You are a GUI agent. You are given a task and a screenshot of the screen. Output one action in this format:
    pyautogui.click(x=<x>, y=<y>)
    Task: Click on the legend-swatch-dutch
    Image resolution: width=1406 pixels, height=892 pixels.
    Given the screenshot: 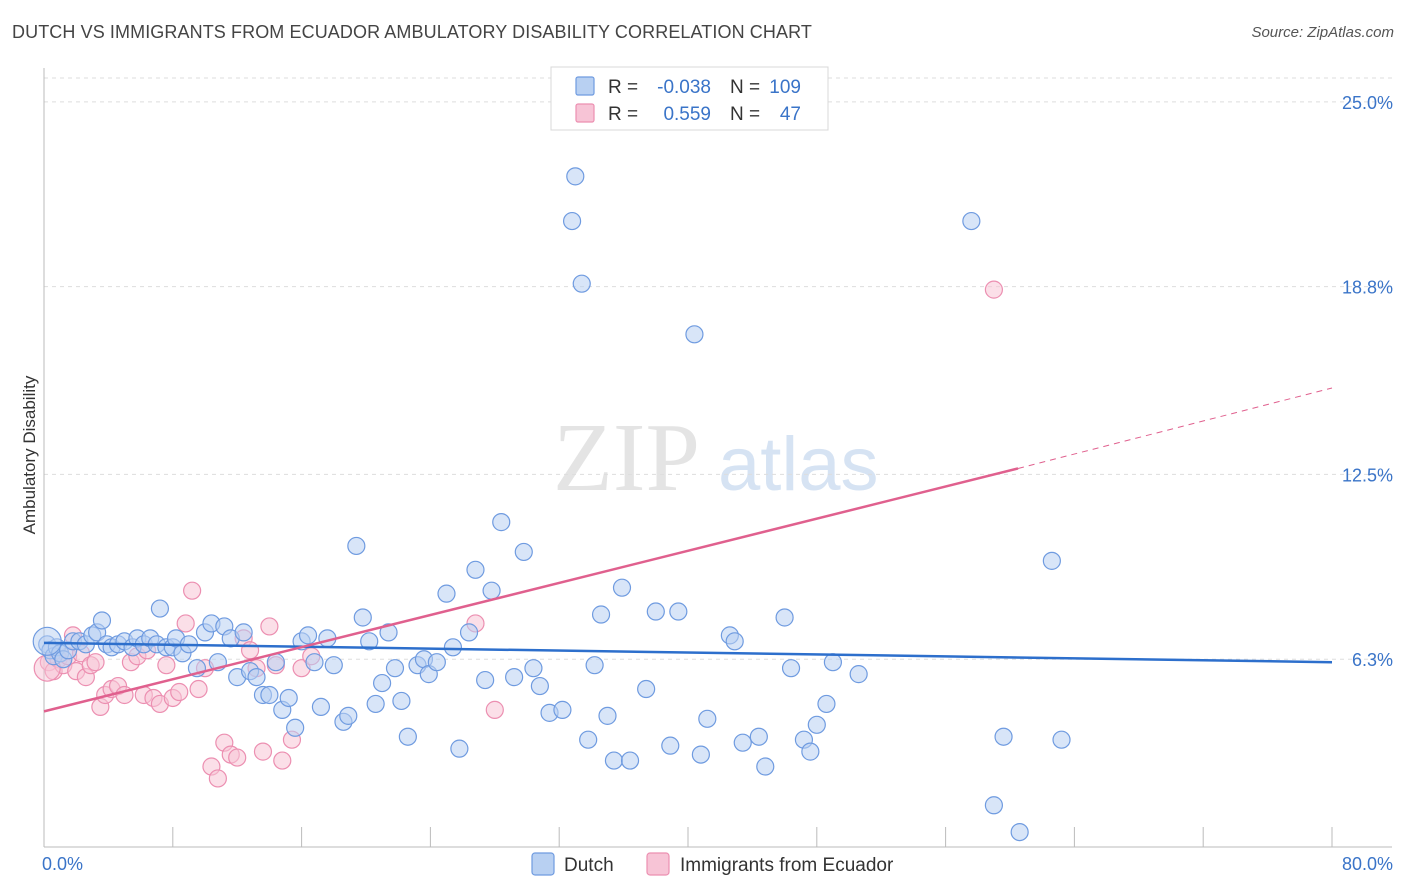 What is the action you would take?
    pyautogui.click(x=585, y=86)
    